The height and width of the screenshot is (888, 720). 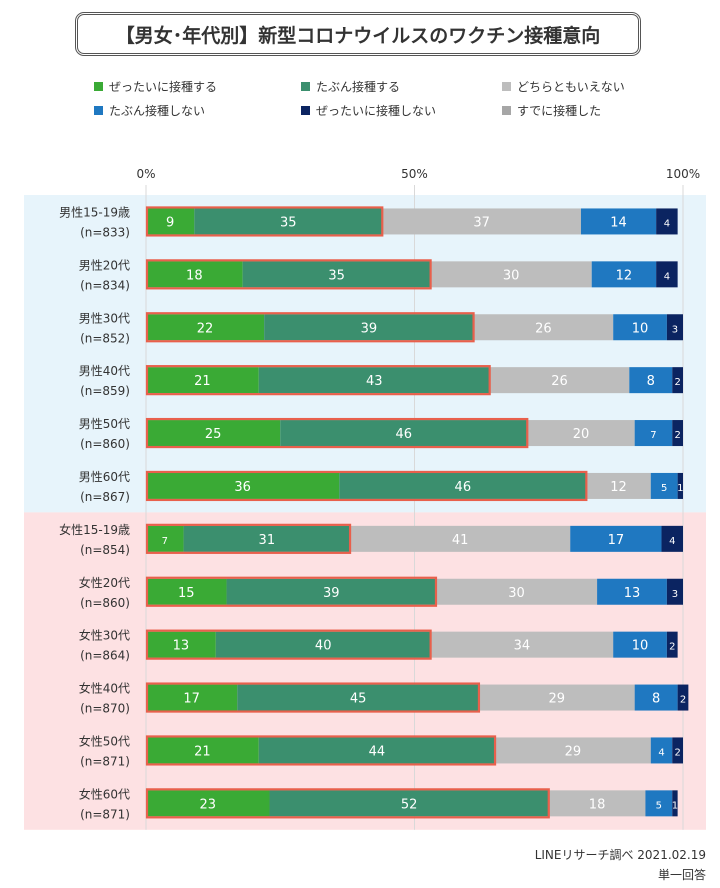 What do you see at coordinates (213, 434) in the screenshot?
I see `data-label: 25` at bounding box center [213, 434].